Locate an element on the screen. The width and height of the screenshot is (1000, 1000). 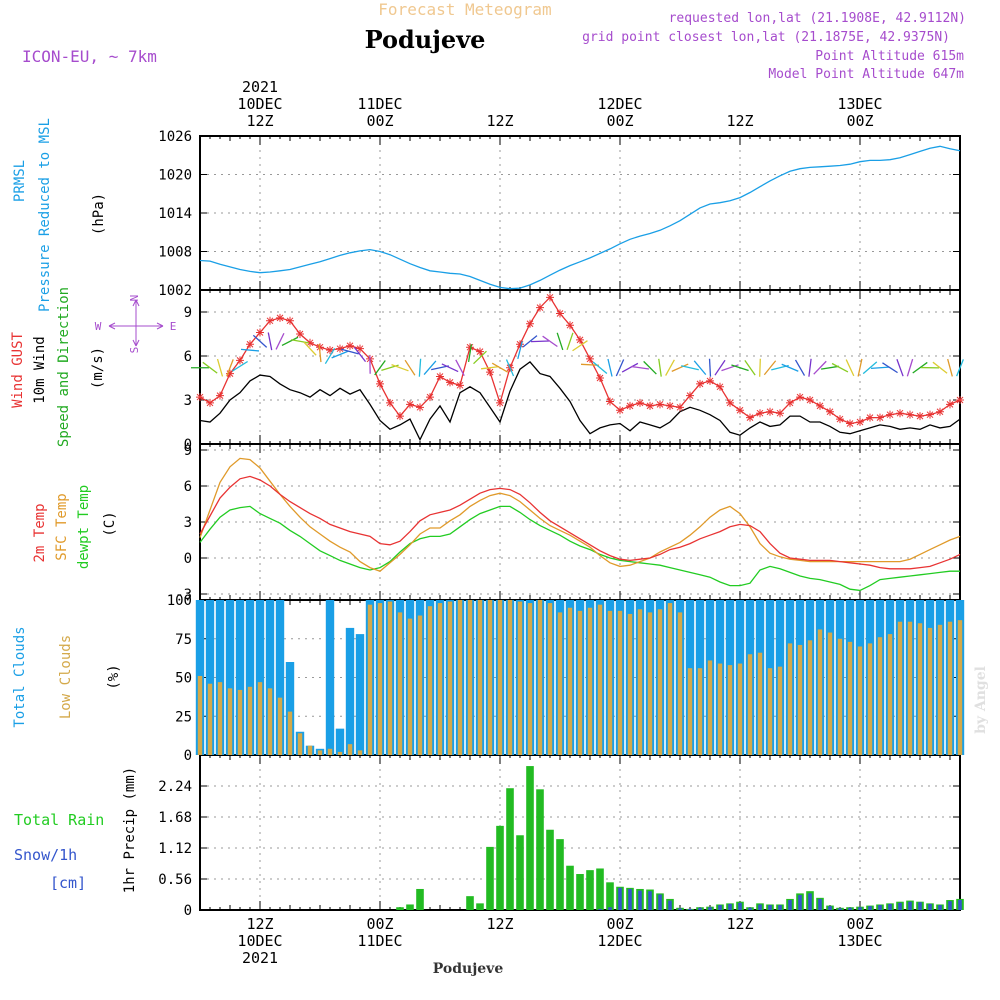
top-time-label: 2021 is located at coordinates (260, 87).